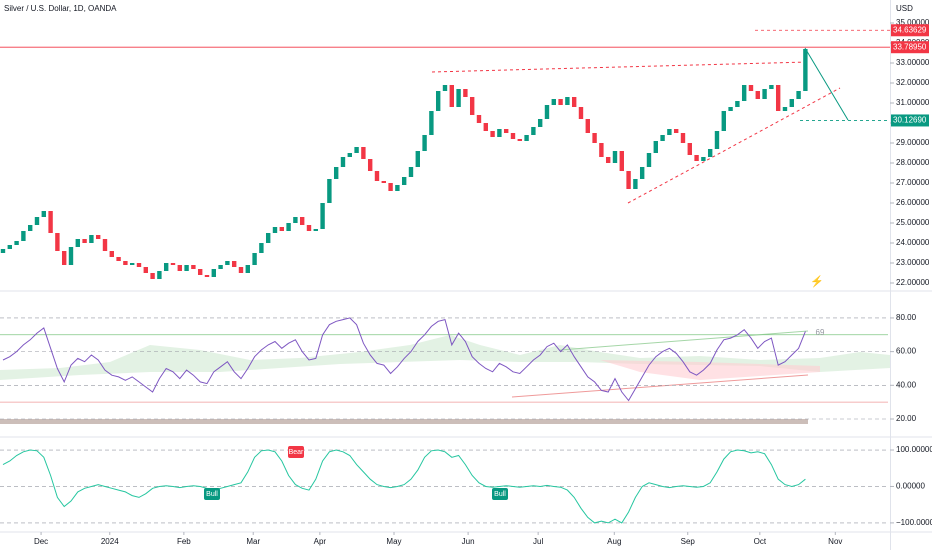  Describe the element at coordinates (914, 449) in the screenshot. I see `y-tick-label: 100.00000` at that location.